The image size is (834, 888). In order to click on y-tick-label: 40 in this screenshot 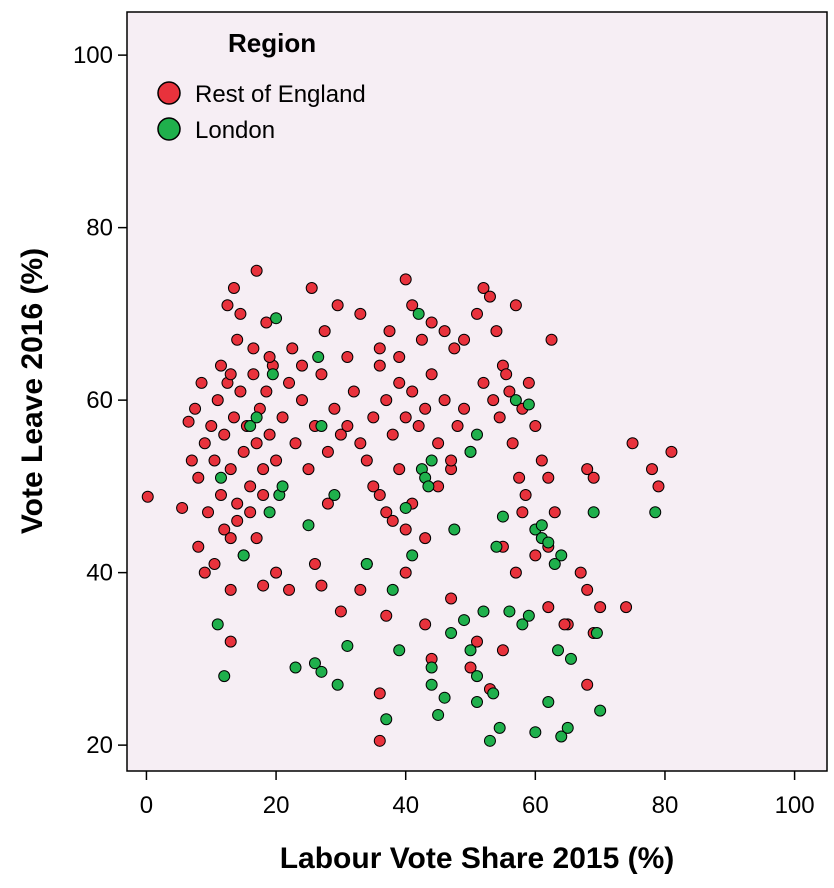, I will do `click(99, 573)`.